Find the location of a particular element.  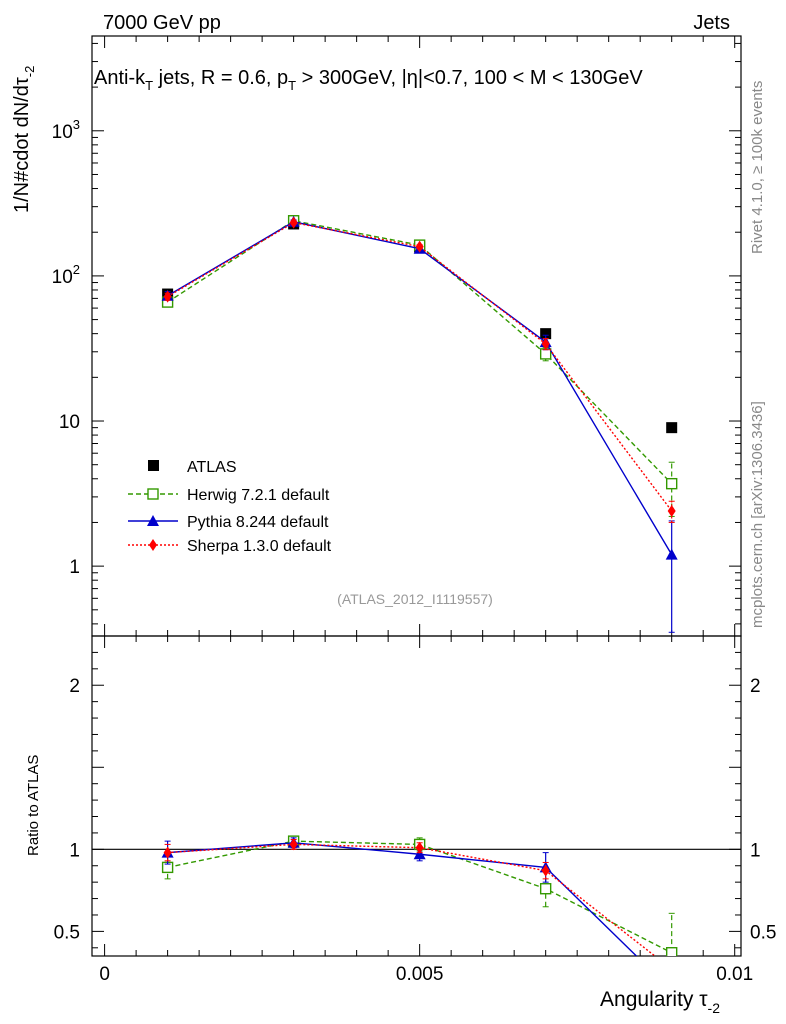

ratio-tick-label-left: 0.5 is located at coordinates (67, 932).